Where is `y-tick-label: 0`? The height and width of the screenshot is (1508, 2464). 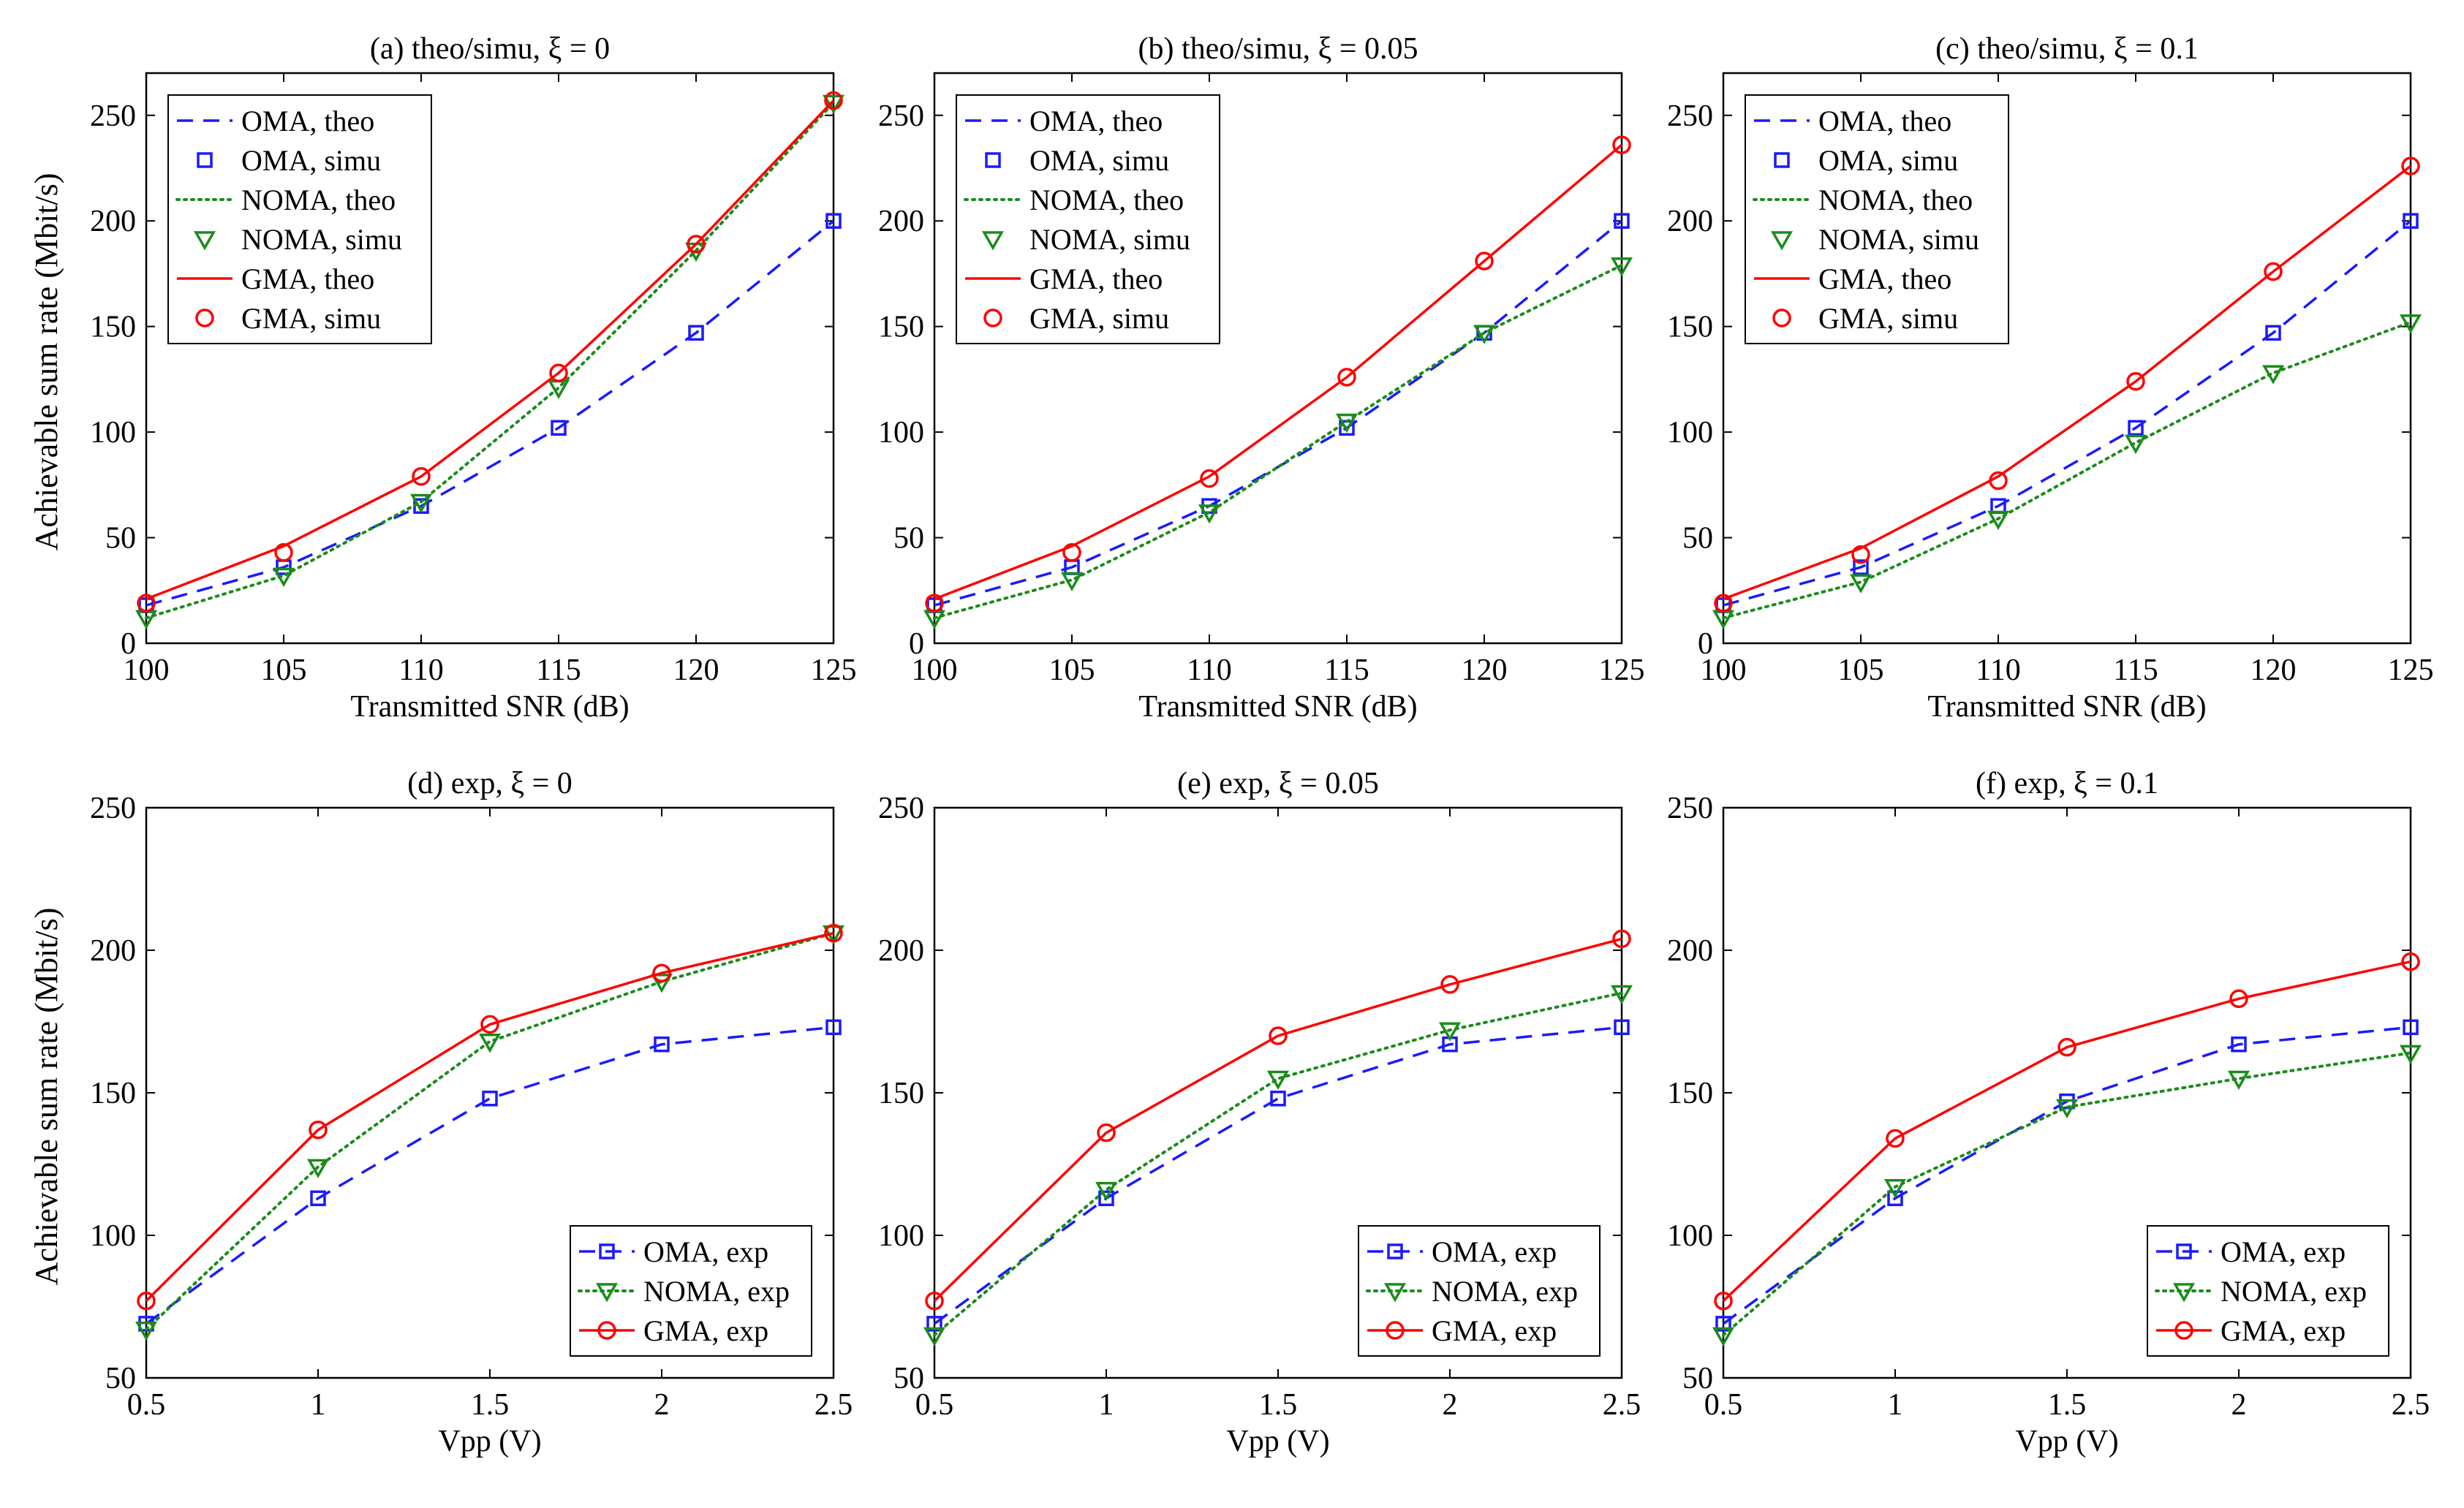 y-tick-label: 0 is located at coordinates (1705, 644).